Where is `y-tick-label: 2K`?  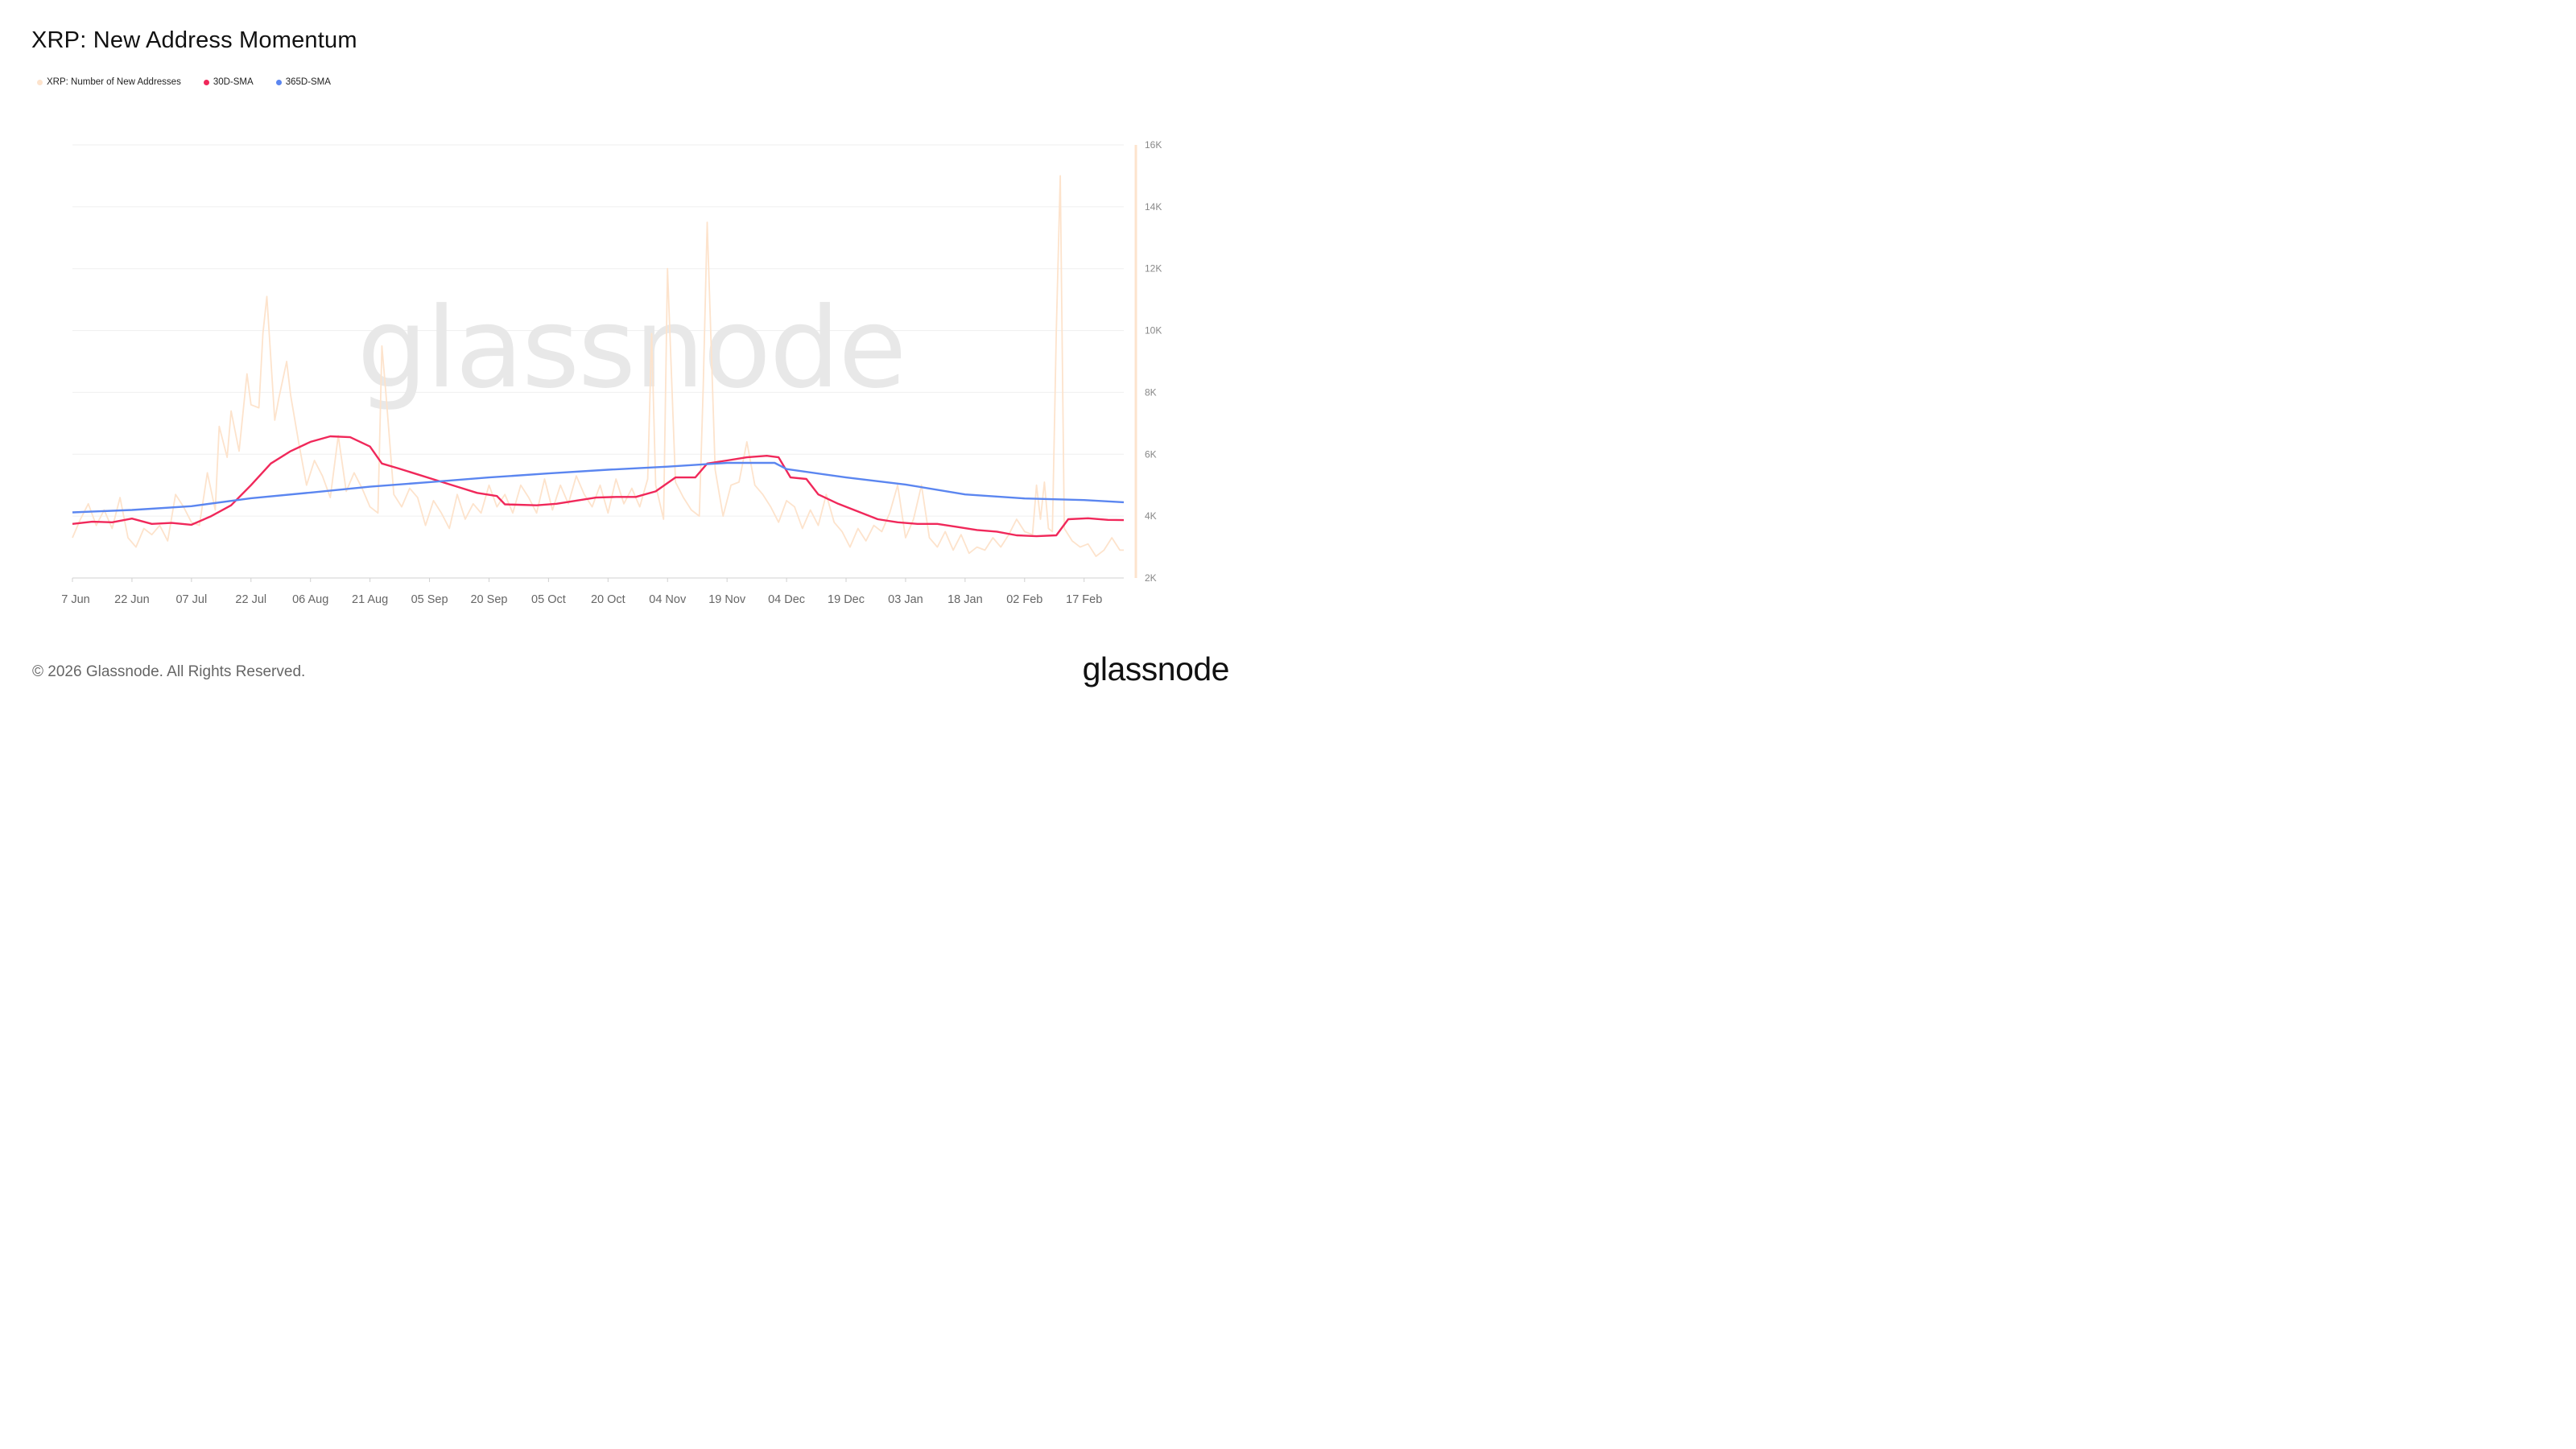 y-tick-label: 2K is located at coordinates (1151, 578).